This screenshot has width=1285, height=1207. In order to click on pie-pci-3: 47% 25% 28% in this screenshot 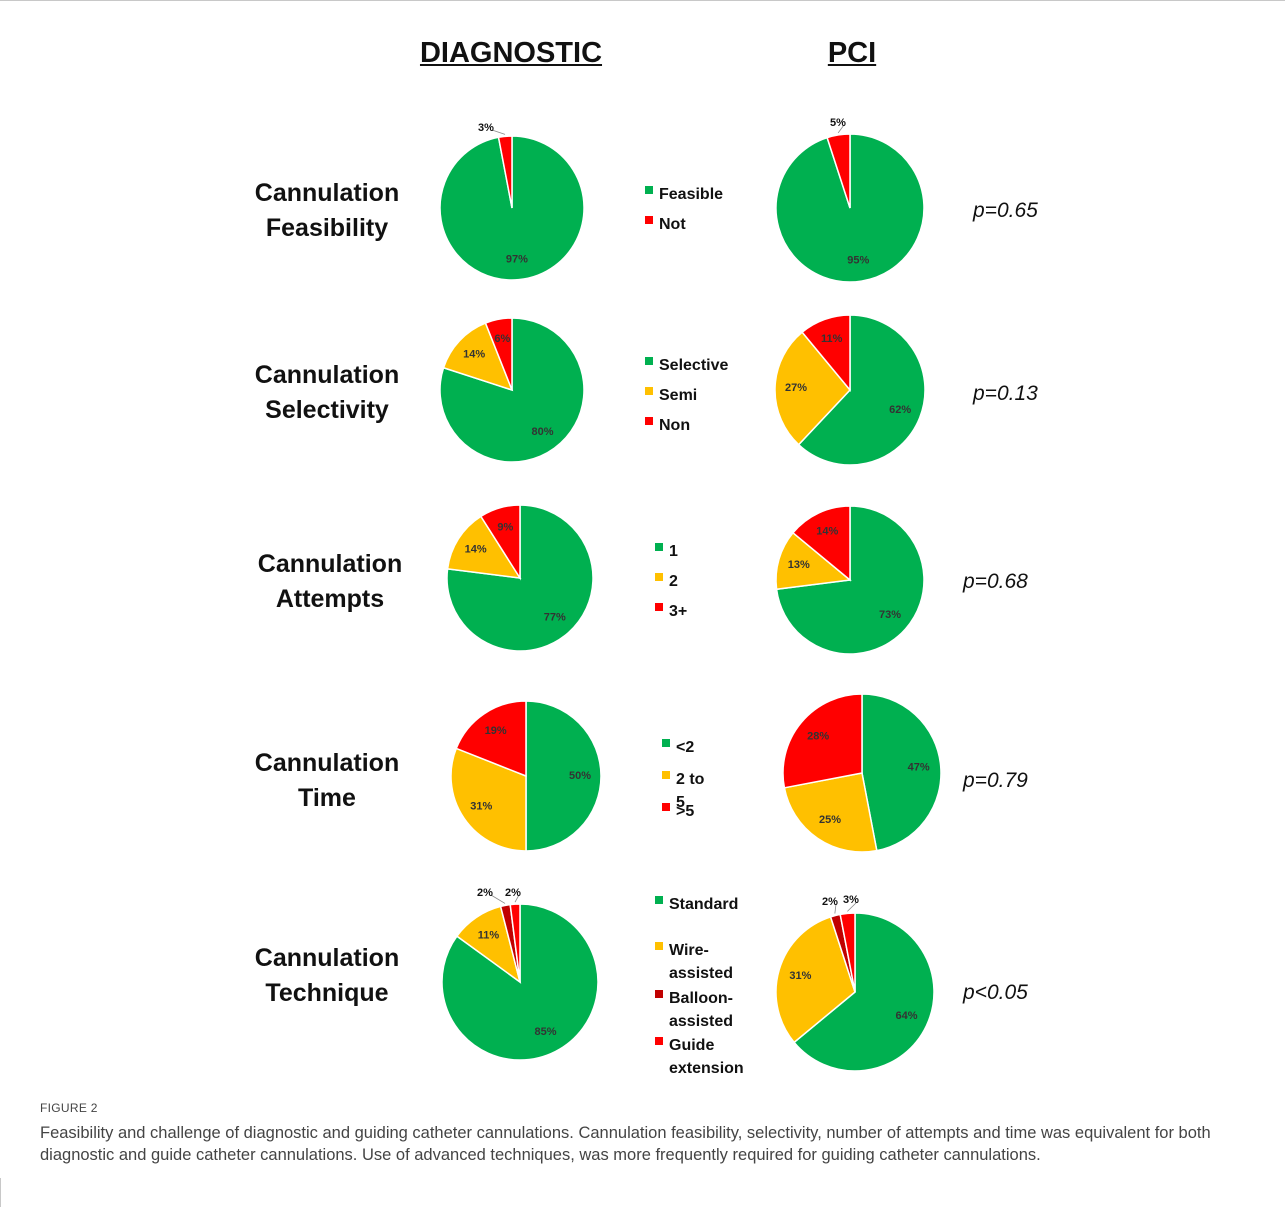, I will do `click(862, 773)`.